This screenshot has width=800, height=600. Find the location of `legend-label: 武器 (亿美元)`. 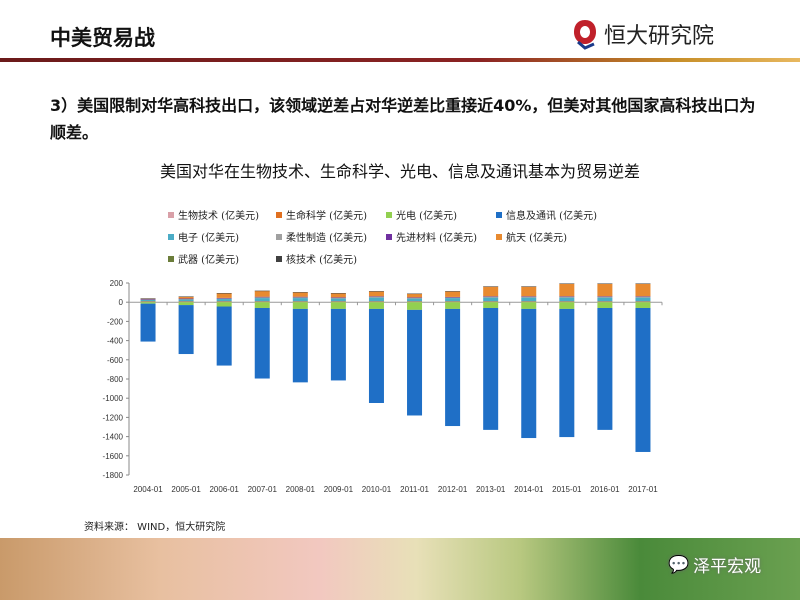

legend-label: 武器 (亿美元) is located at coordinates (208, 260).